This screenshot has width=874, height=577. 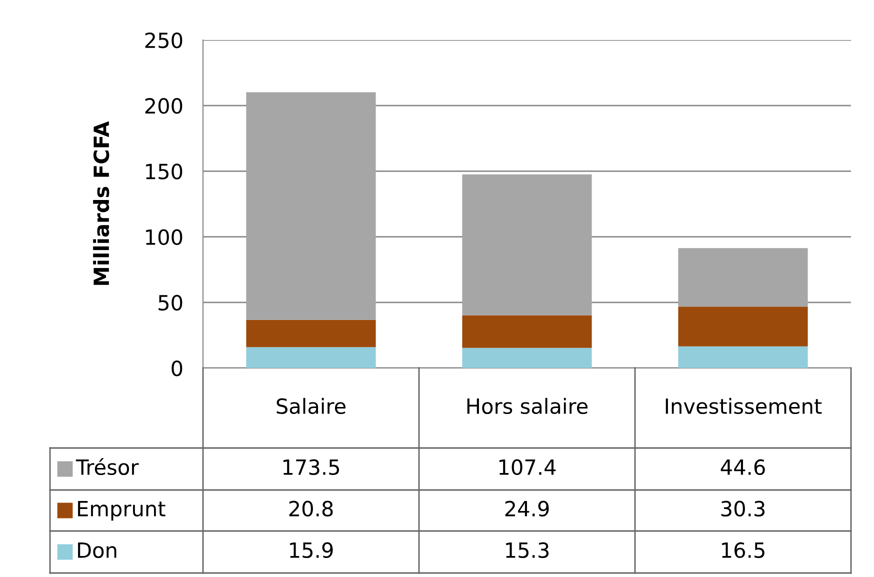 I want to click on data-label: 24.9, so click(x=527, y=508).